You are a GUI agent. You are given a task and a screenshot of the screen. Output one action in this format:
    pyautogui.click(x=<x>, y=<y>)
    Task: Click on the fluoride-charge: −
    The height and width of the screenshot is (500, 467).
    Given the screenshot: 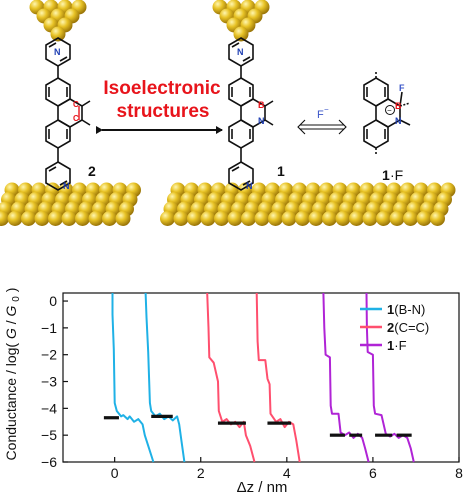 What is the action you would take?
    pyautogui.click(x=326, y=109)
    